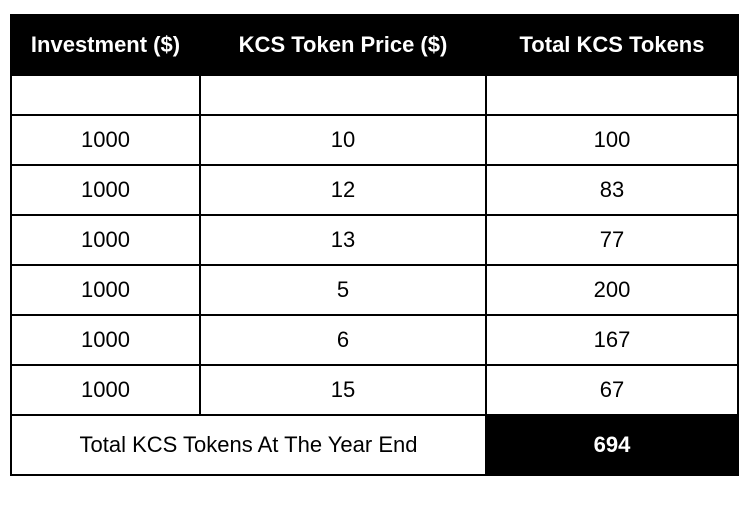 This screenshot has width=747, height=508. I want to click on table-row: 1000 13 77, so click(374, 240).